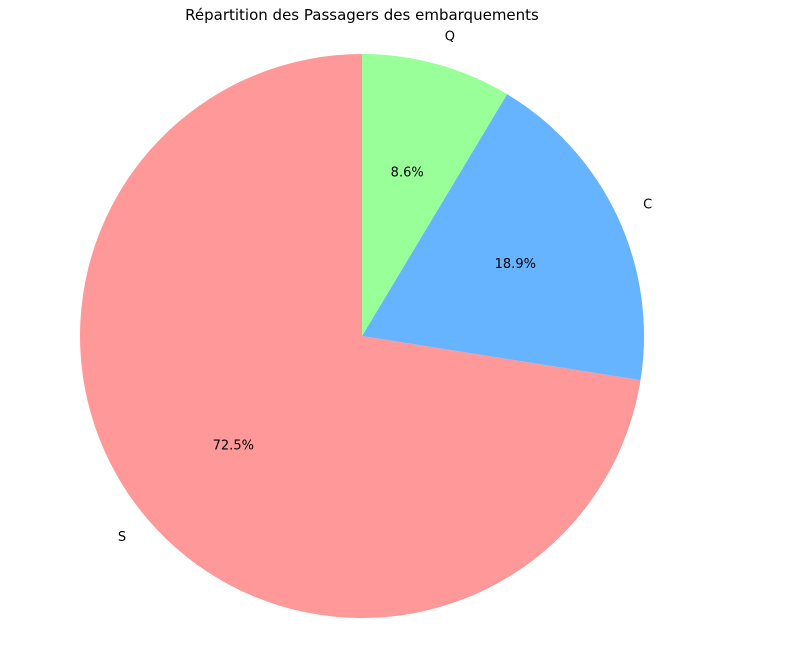 The width and height of the screenshot is (807, 666). I want to click on slice-percent-q: 8.6%, so click(407, 172).